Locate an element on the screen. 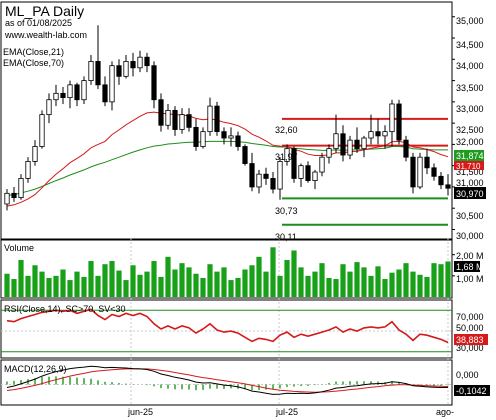  price-tick: 30,500 is located at coordinates (470, 216).